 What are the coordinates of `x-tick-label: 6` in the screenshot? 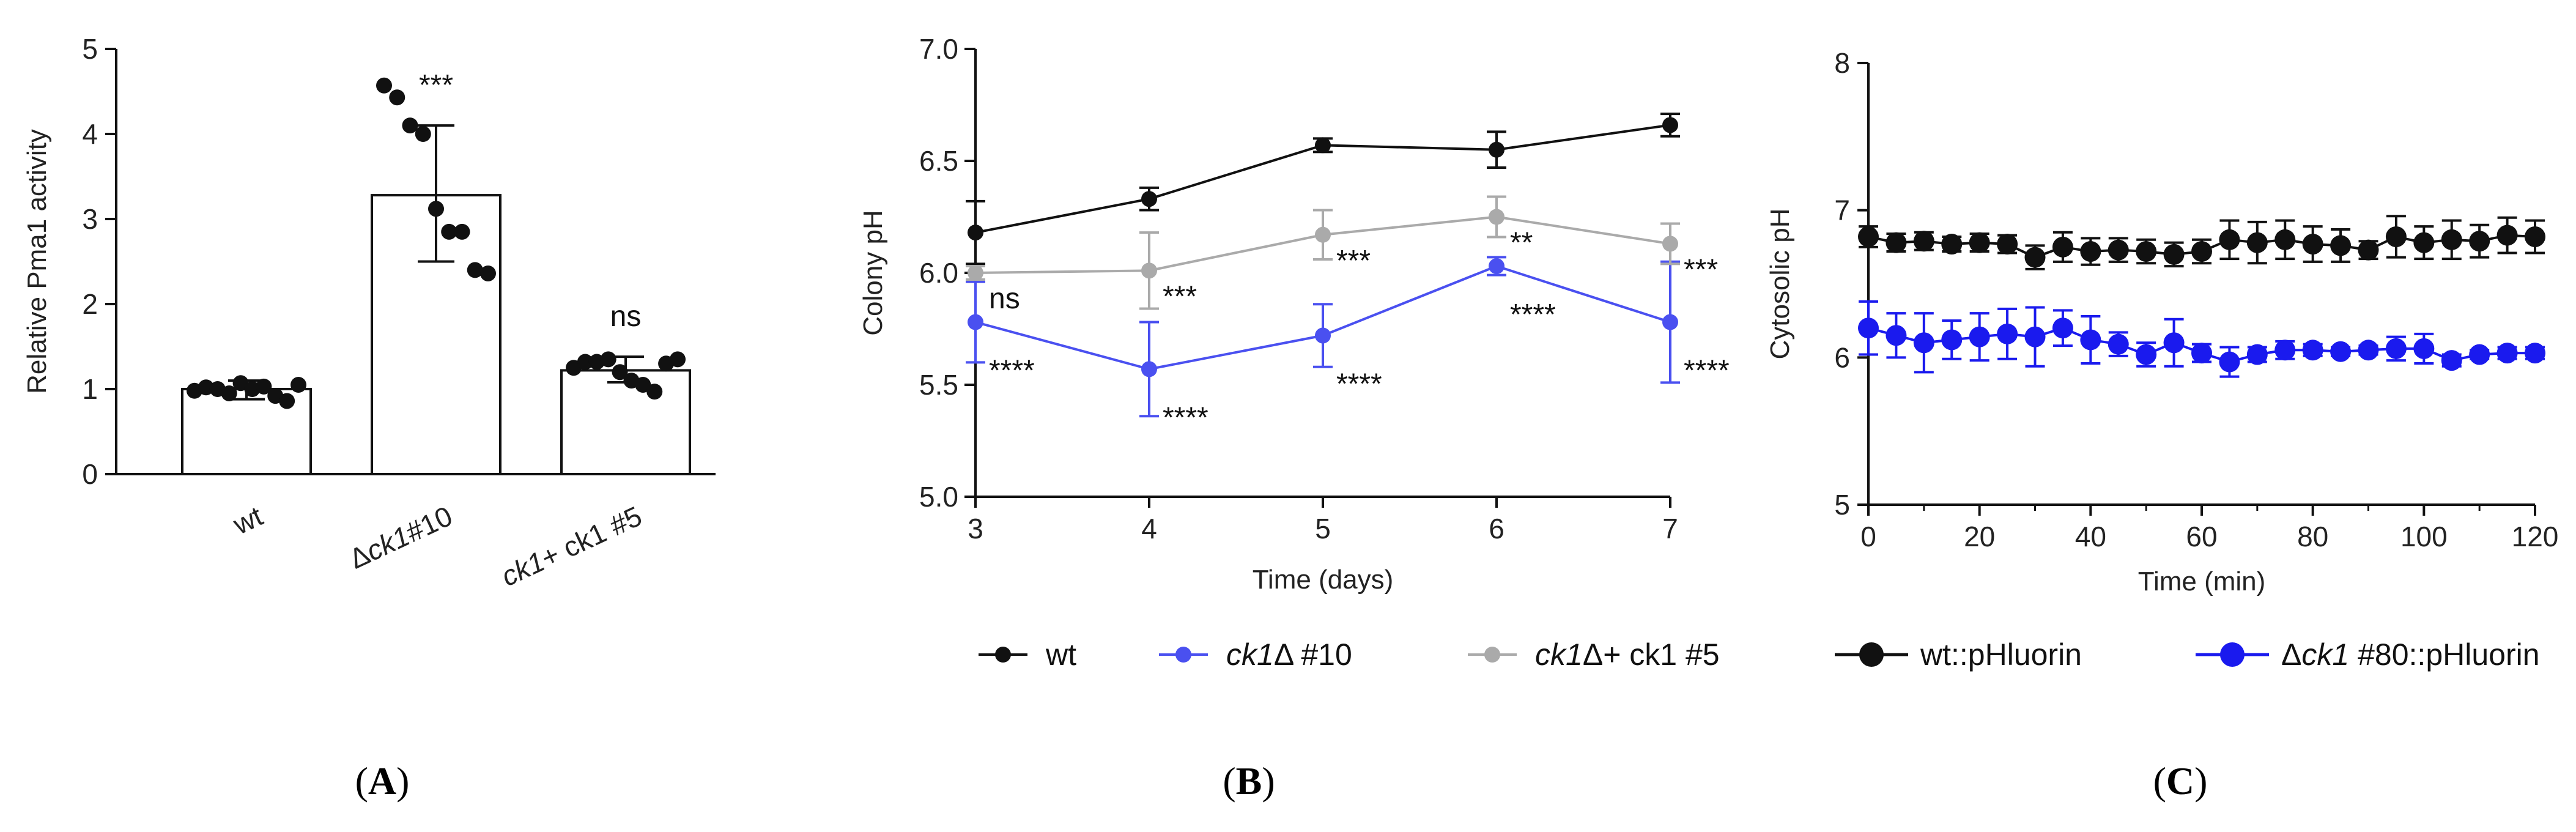 It's located at (1497, 528).